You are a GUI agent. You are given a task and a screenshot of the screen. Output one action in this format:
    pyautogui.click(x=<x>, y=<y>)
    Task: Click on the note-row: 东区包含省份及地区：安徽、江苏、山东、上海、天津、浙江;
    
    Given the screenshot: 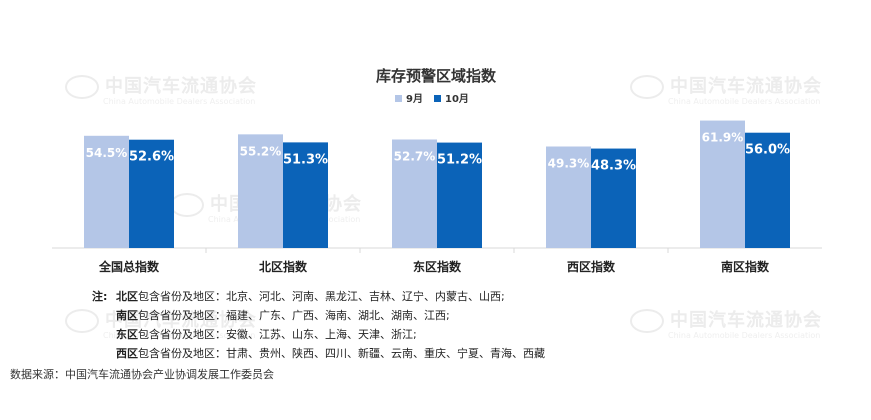 What is the action you would take?
    pyautogui.click(x=254, y=334)
    